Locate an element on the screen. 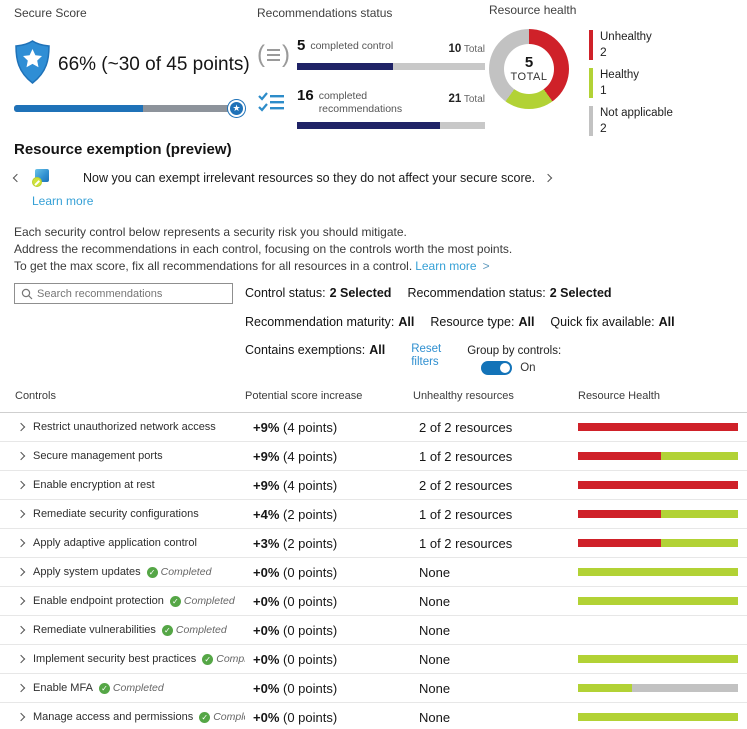 Image resolution: width=747 pixels, height=729 pixels. donut-total-label: TOTAL is located at coordinates (529, 77).